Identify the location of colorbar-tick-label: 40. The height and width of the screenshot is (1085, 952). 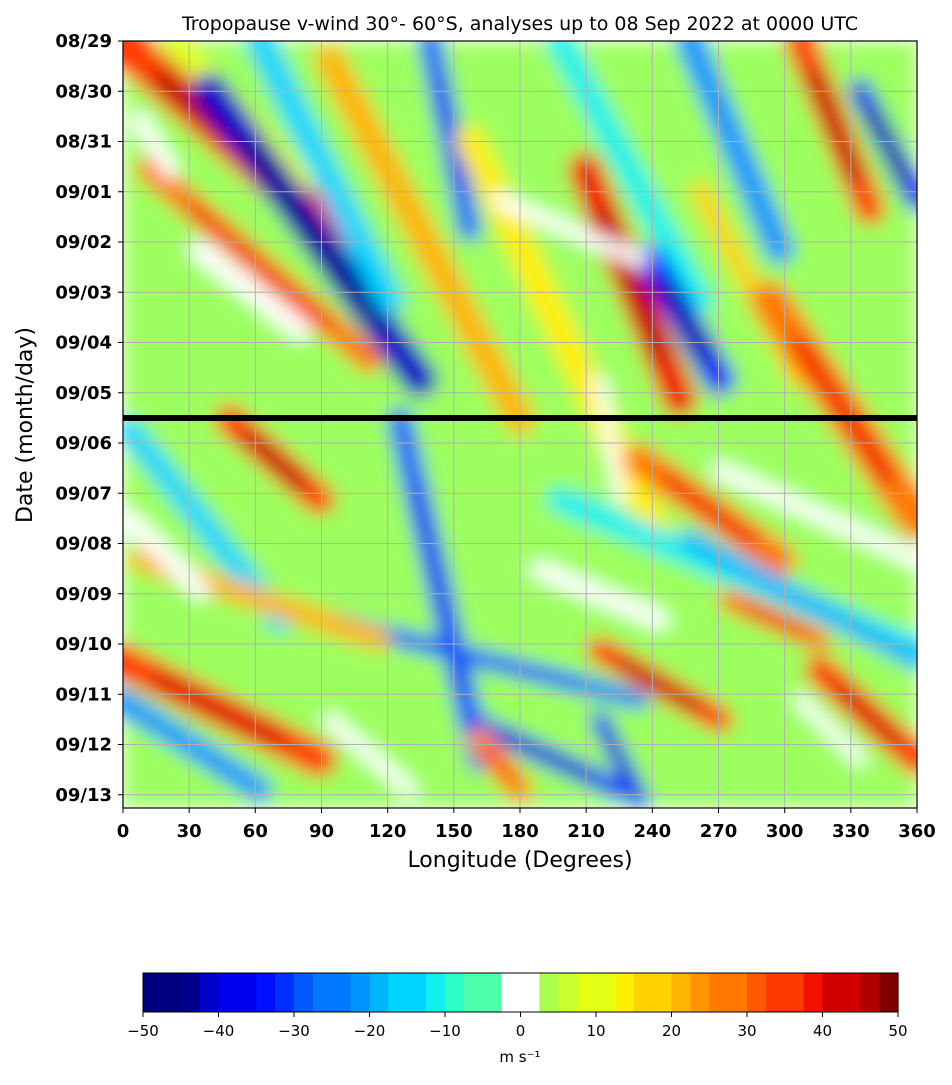
(822, 1031).